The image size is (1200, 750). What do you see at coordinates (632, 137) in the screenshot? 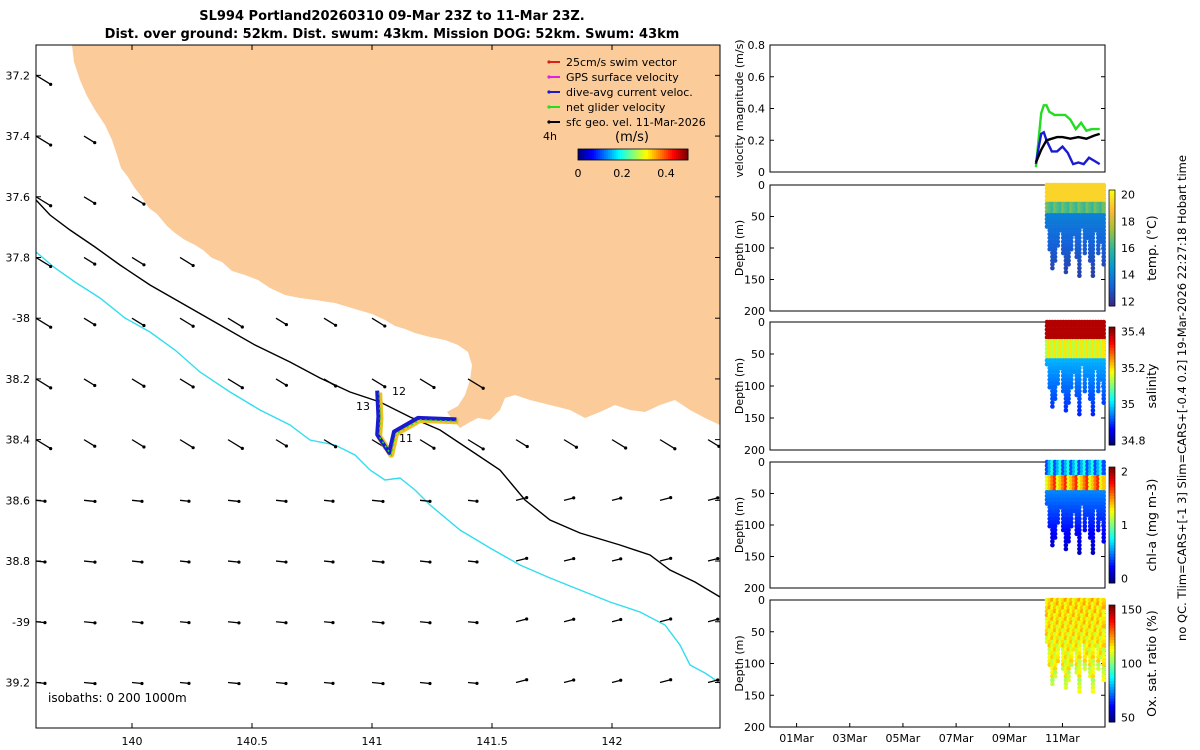
I see `colorbar-unit: (m/s)` at bounding box center [632, 137].